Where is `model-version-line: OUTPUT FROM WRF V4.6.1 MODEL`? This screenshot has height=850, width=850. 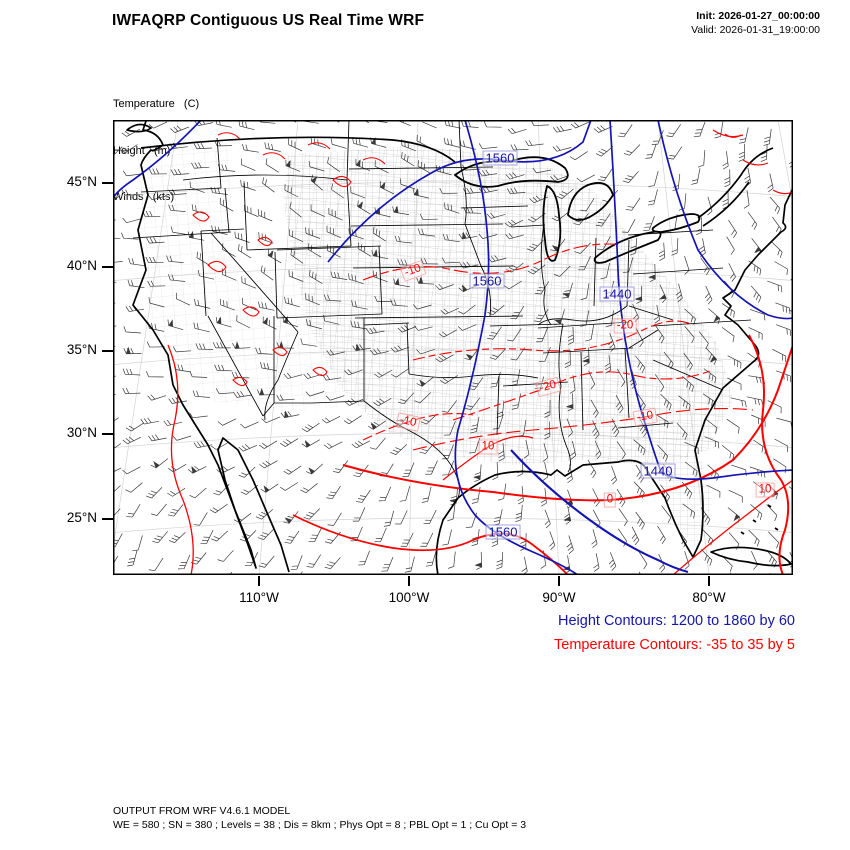
model-version-line: OUTPUT FROM WRF V4.6.1 MODEL is located at coordinates (202, 811).